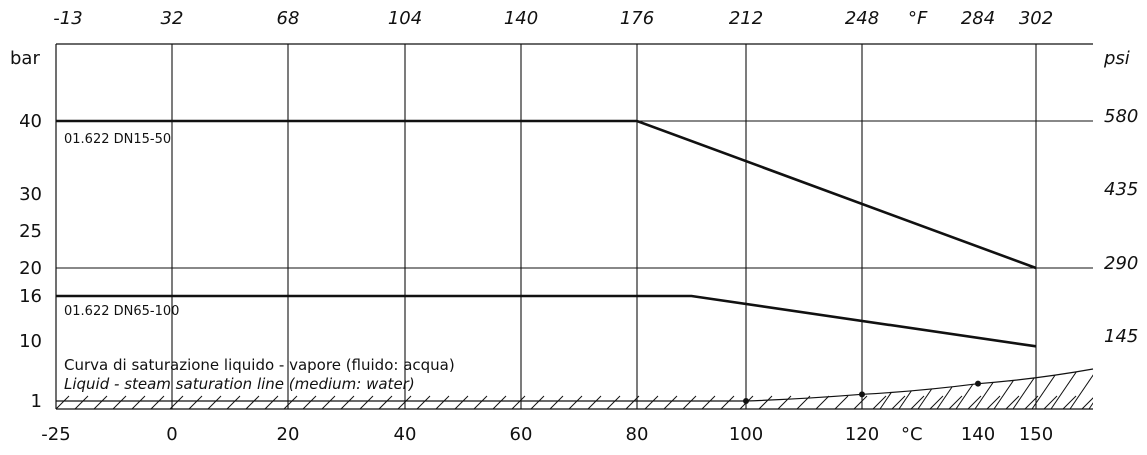  Describe the element at coordinates (547, 434) in the screenshot. I see `celsius-tick-labels: -25 0 20 40 60 80 100 120 140 150` at that location.